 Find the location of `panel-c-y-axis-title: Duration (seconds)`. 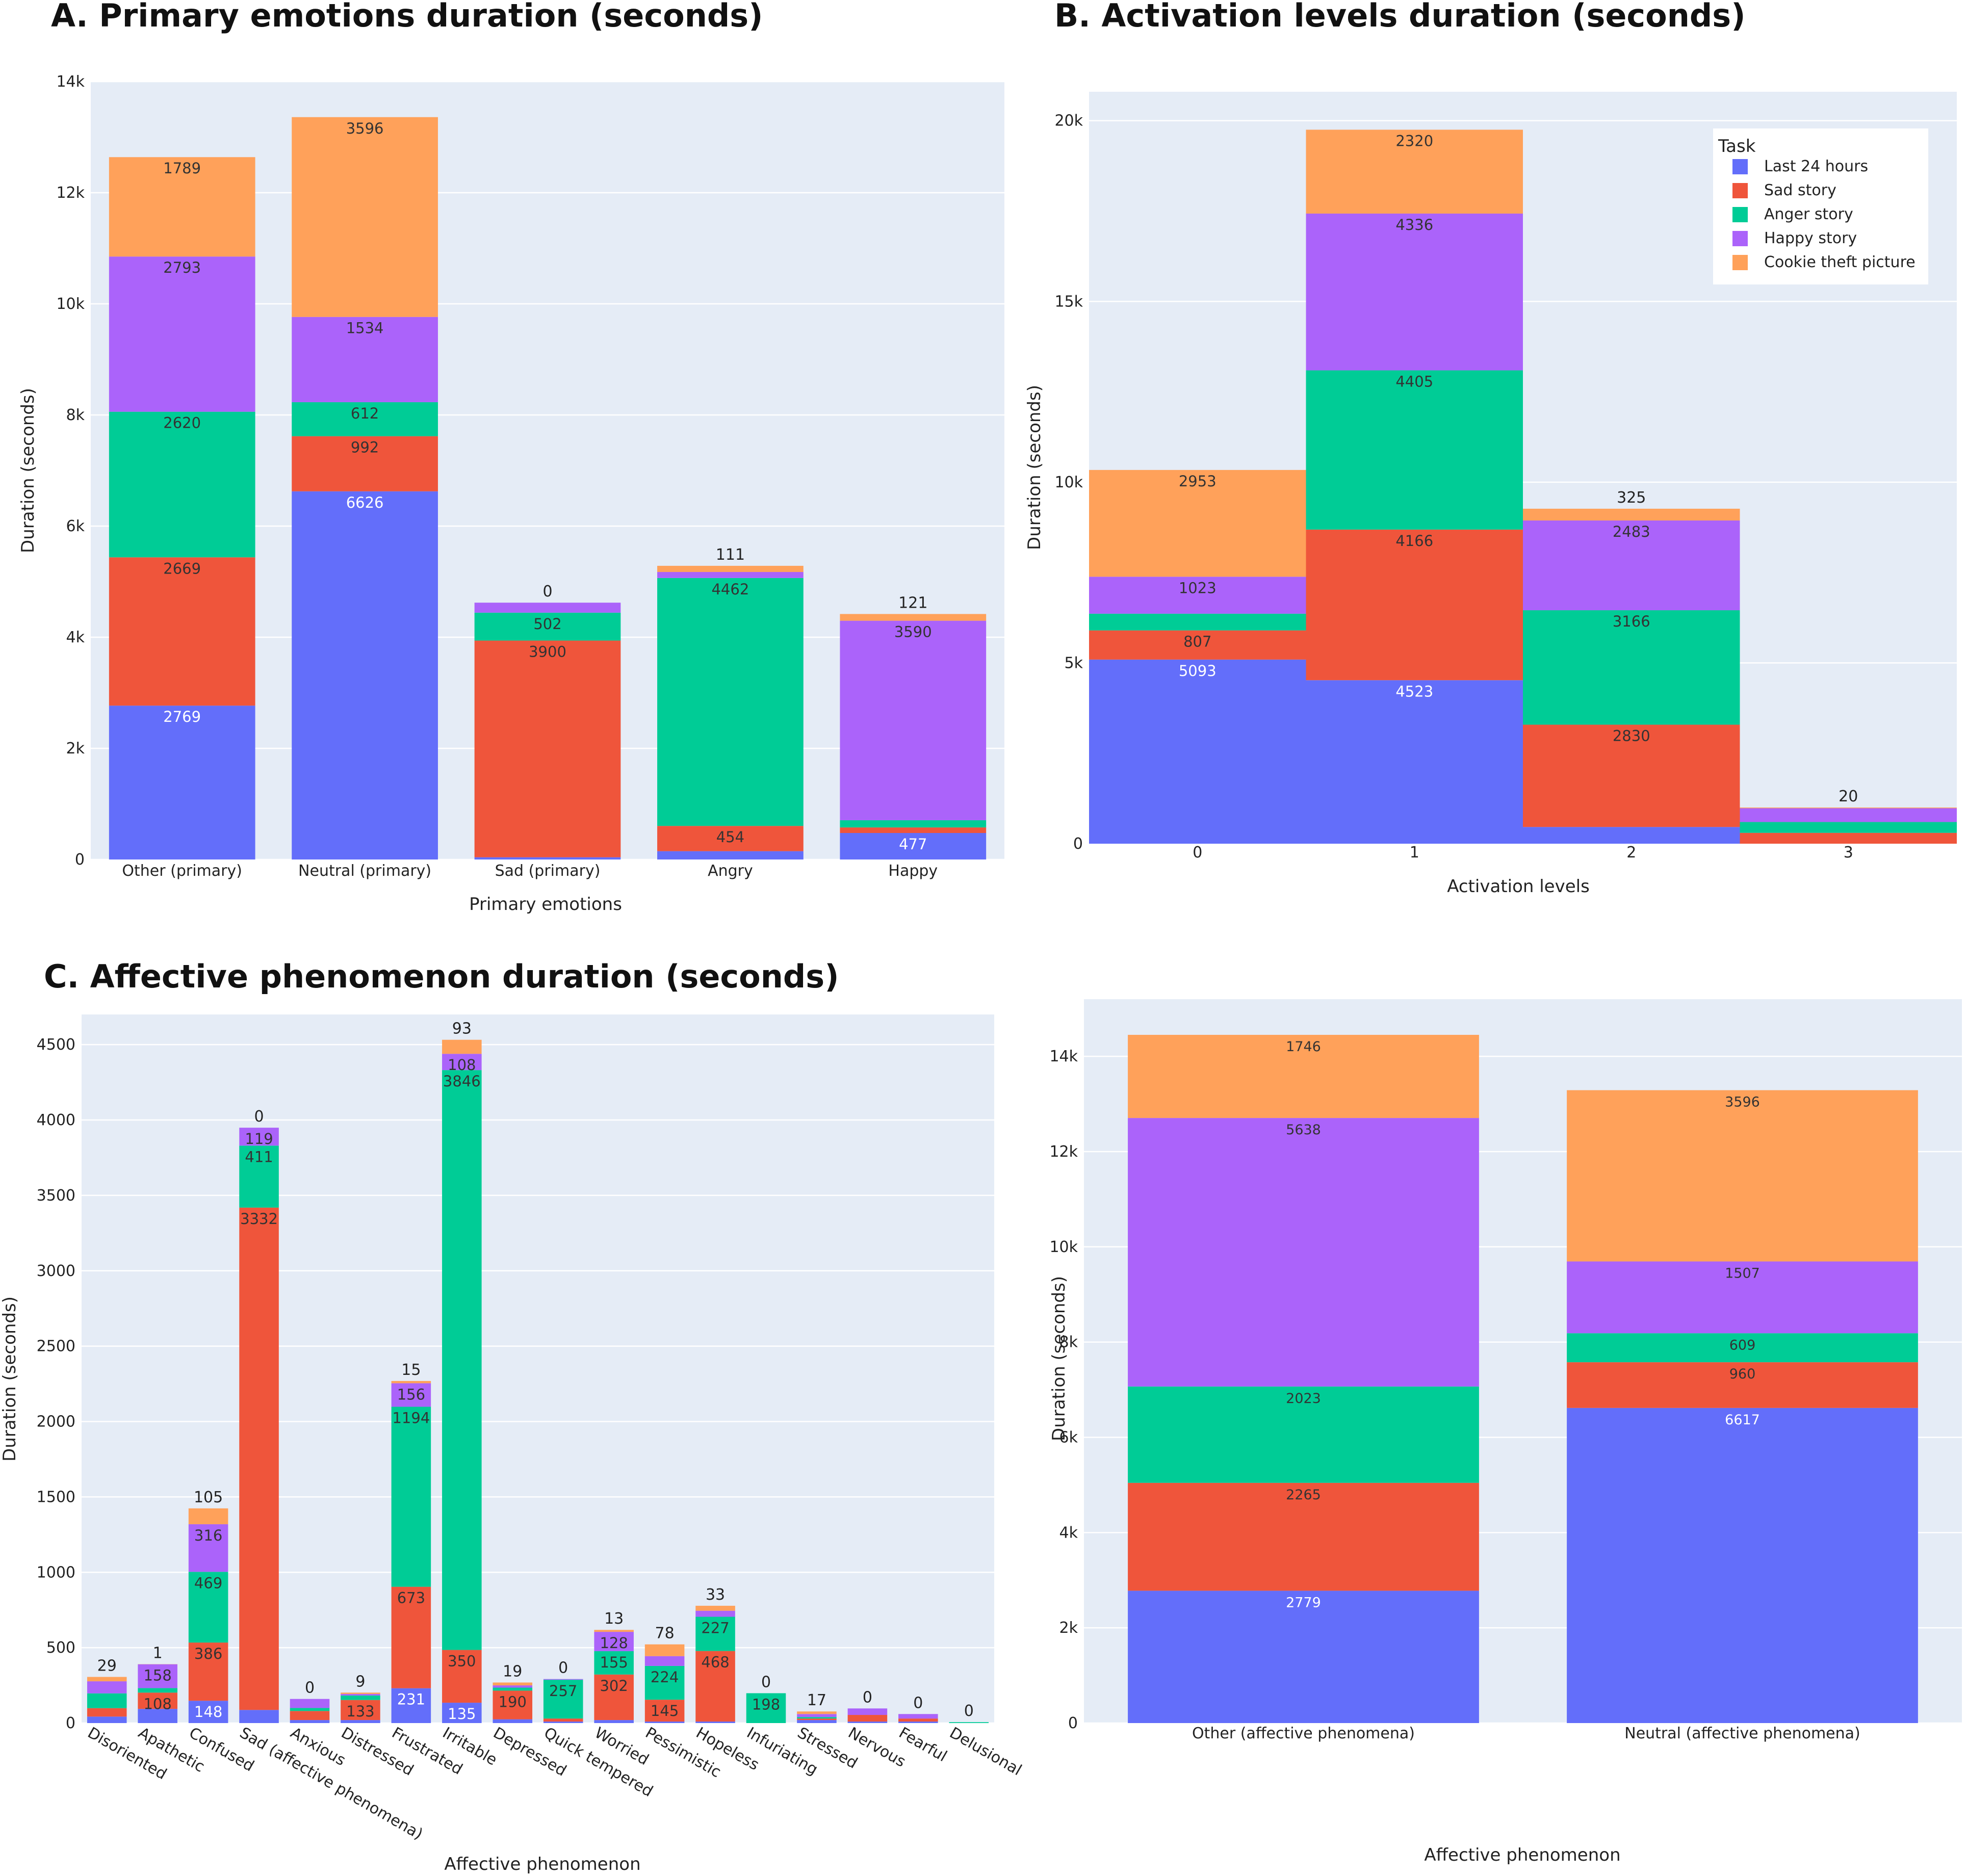

panel-c-y-axis-title: Duration (seconds) is located at coordinates (10, 1379).